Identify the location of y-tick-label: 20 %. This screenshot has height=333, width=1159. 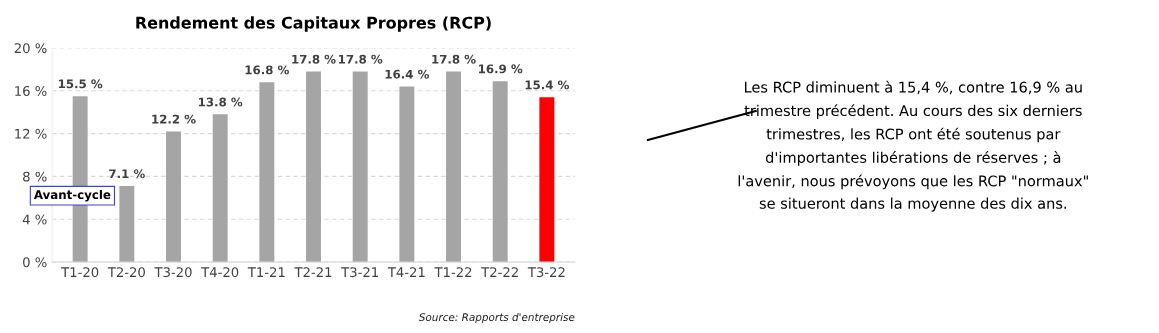
(30, 48).